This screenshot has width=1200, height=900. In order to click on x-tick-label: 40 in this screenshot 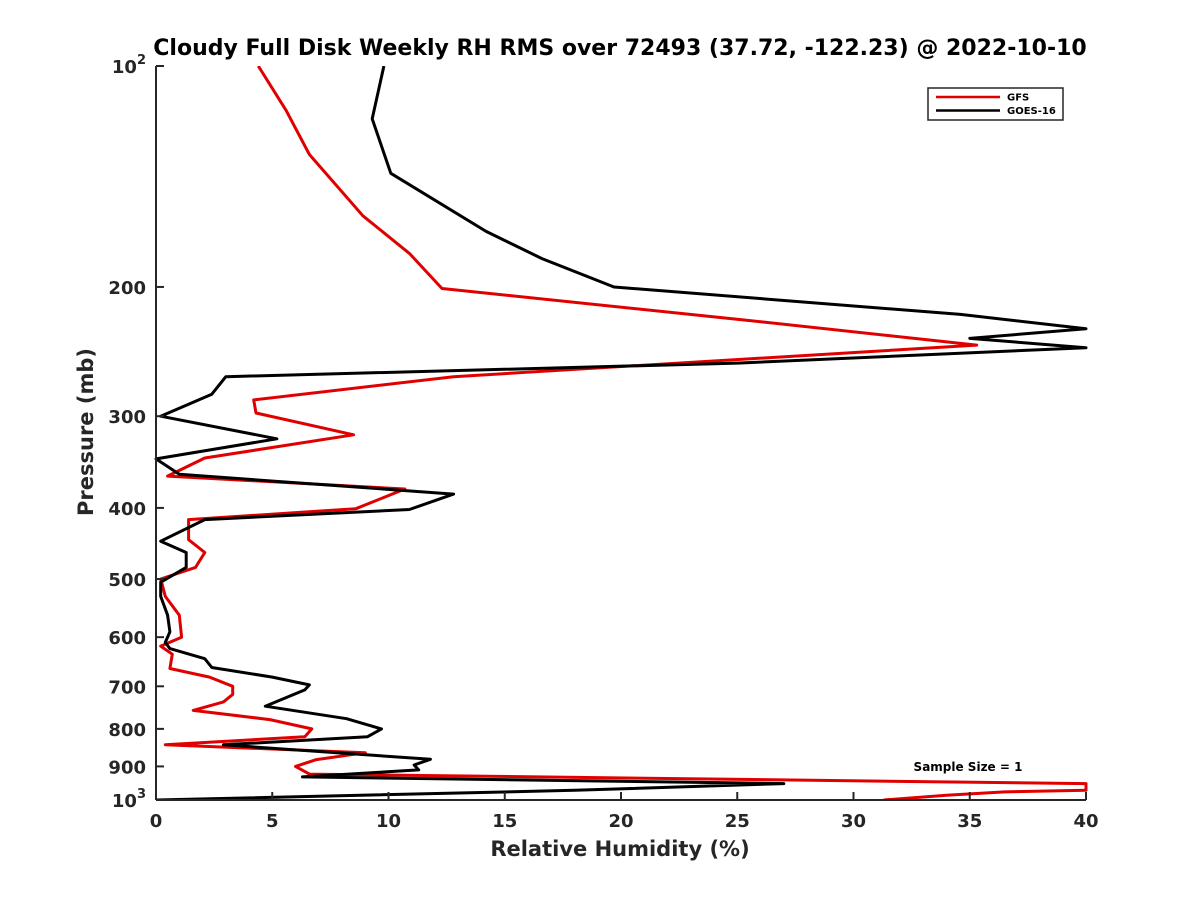, I will do `click(1085, 821)`.